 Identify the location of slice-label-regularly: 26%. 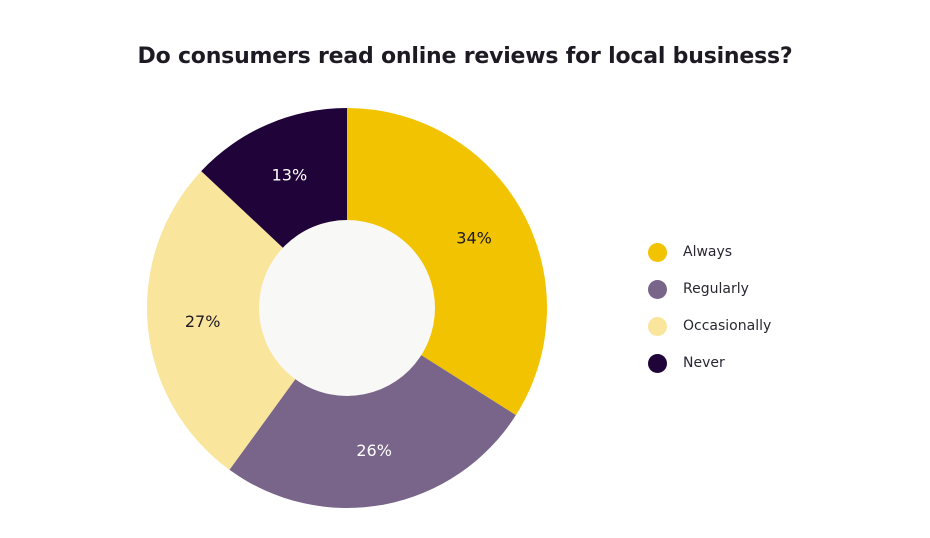
(374, 450).